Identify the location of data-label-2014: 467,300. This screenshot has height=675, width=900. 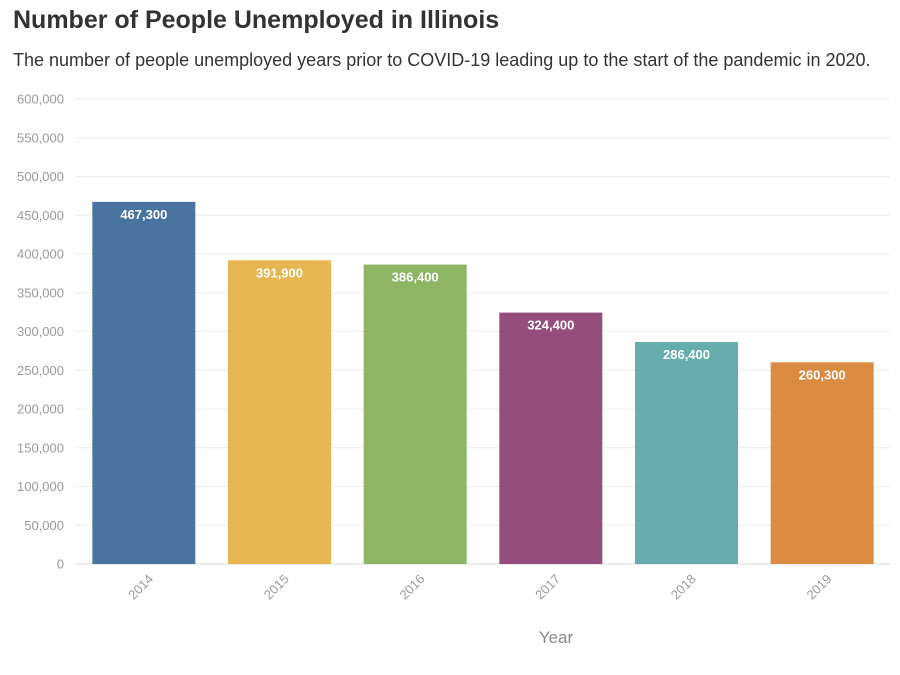
(143, 214).